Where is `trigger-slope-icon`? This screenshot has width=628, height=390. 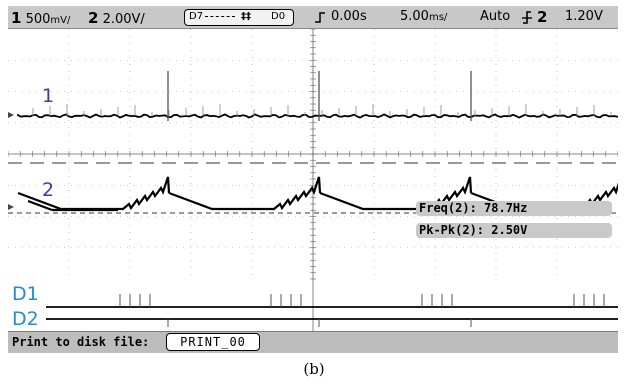
trigger-slope-icon is located at coordinates (527, 19).